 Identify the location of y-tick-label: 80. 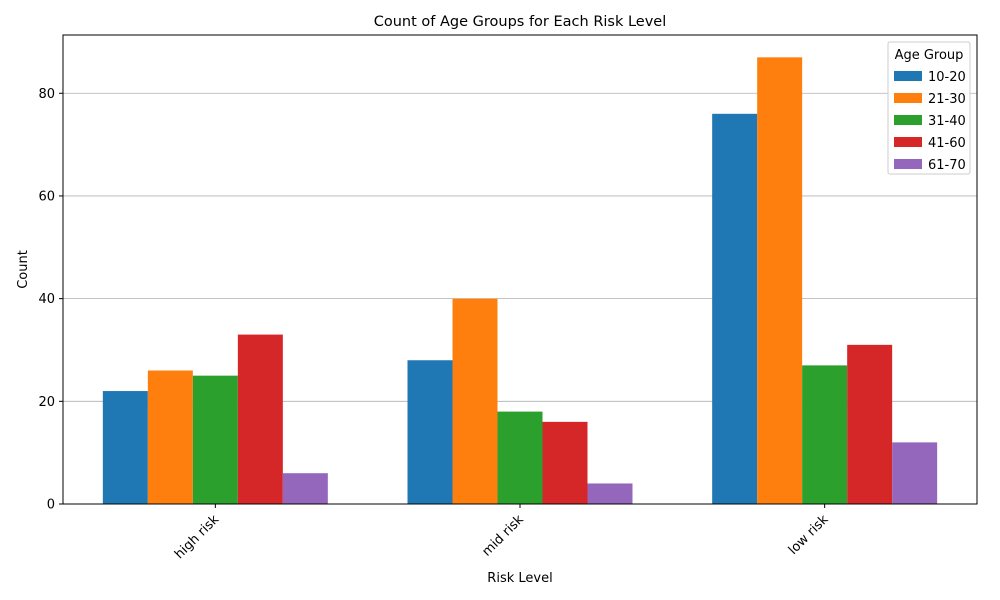
(46, 94).